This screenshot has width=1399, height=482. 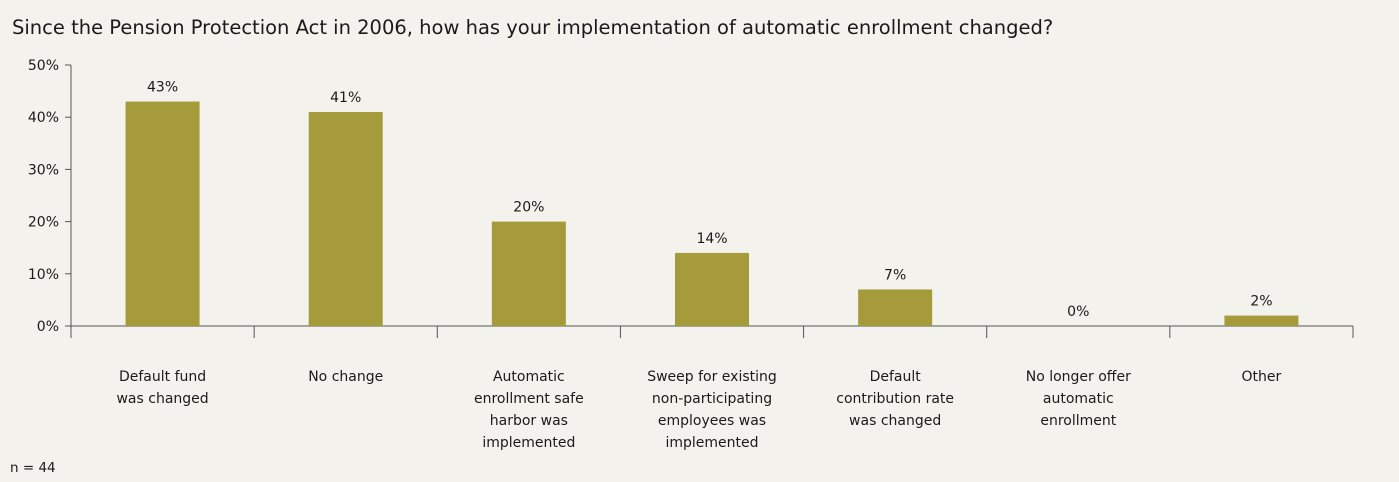 What do you see at coordinates (43, 66) in the screenshot?
I see `y-tick-label: 50%` at bounding box center [43, 66].